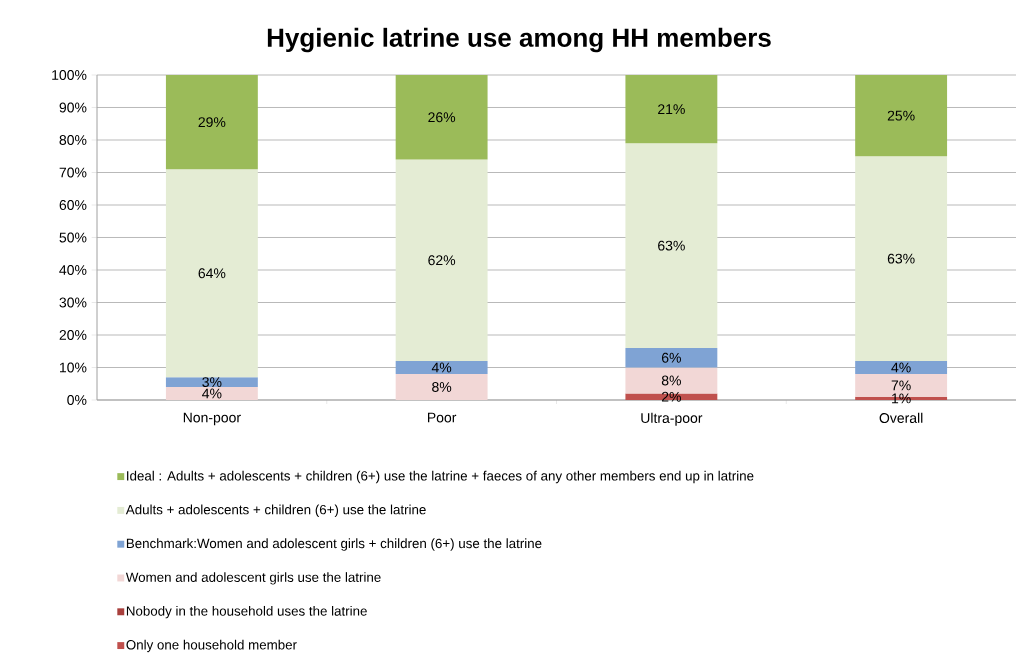 This screenshot has width=1022, height=669. Describe the element at coordinates (901, 418) in the screenshot. I see `x-tick-label: Overall` at that location.